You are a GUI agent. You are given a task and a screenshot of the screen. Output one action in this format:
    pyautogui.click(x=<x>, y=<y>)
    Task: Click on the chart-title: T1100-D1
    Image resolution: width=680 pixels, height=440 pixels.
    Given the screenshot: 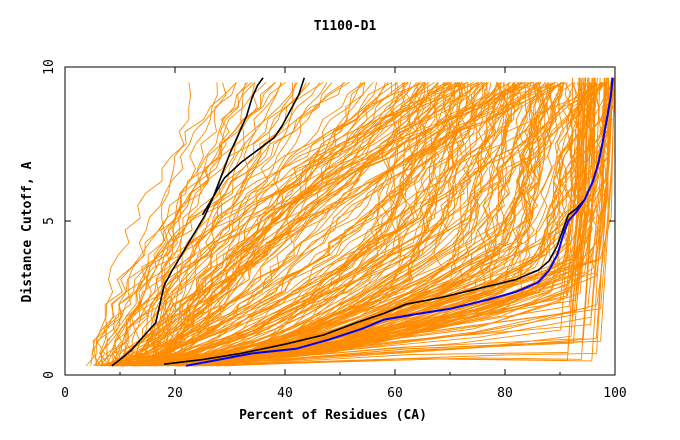 What is the action you would take?
    pyautogui.click(x=345, y=26)
    